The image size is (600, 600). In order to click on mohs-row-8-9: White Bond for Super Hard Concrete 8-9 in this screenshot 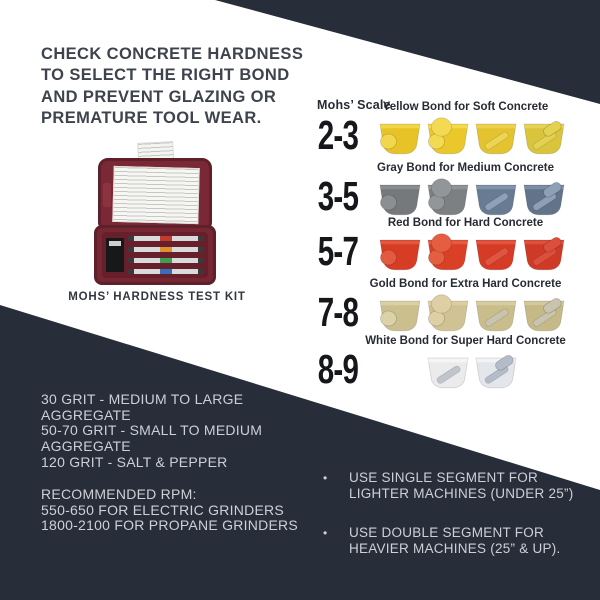, I will do `click(450, 363)`.